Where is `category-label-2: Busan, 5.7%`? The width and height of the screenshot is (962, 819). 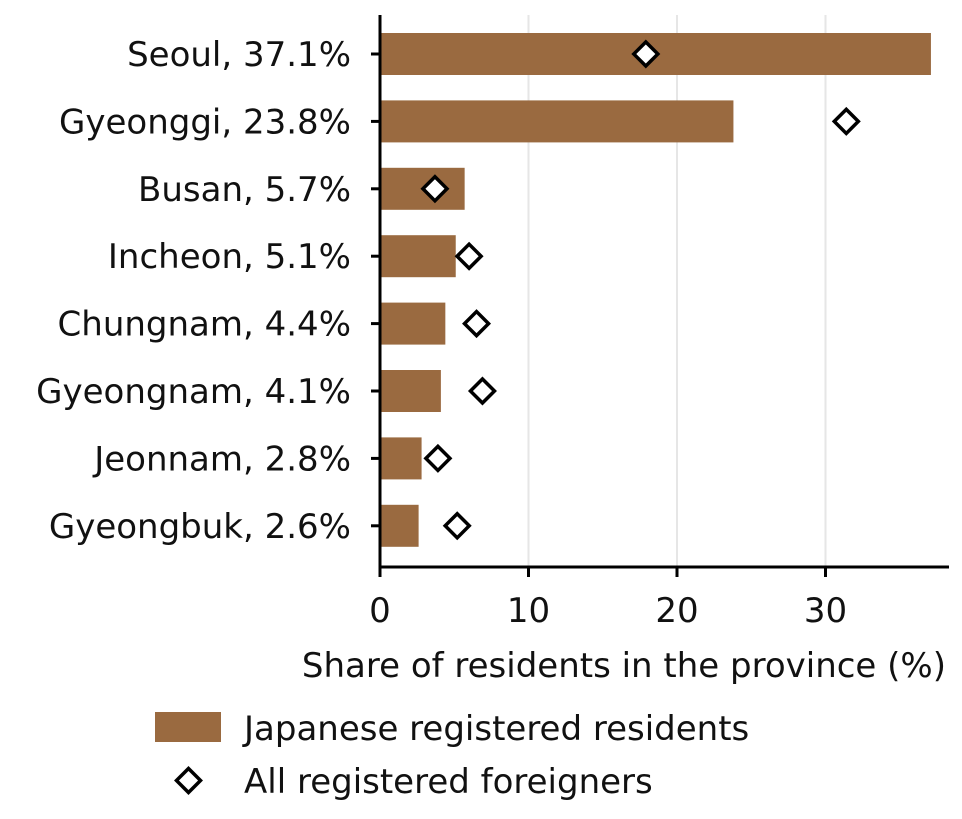 category-label-2: Busan, 5.7% is located at coordinates (244, 190).